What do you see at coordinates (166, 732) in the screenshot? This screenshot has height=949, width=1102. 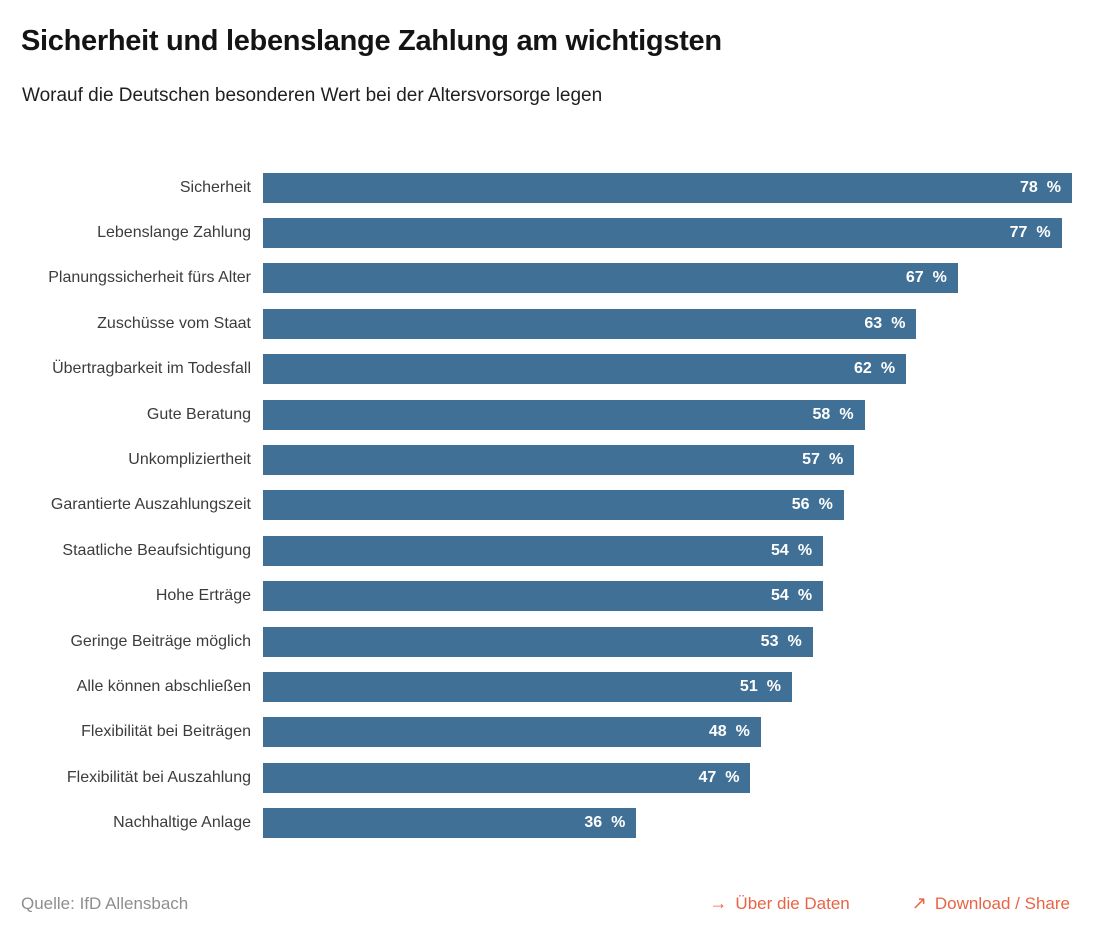 I see `bar-label: Flexibilität bei Beiträgen` at bounding box center [166, 732].